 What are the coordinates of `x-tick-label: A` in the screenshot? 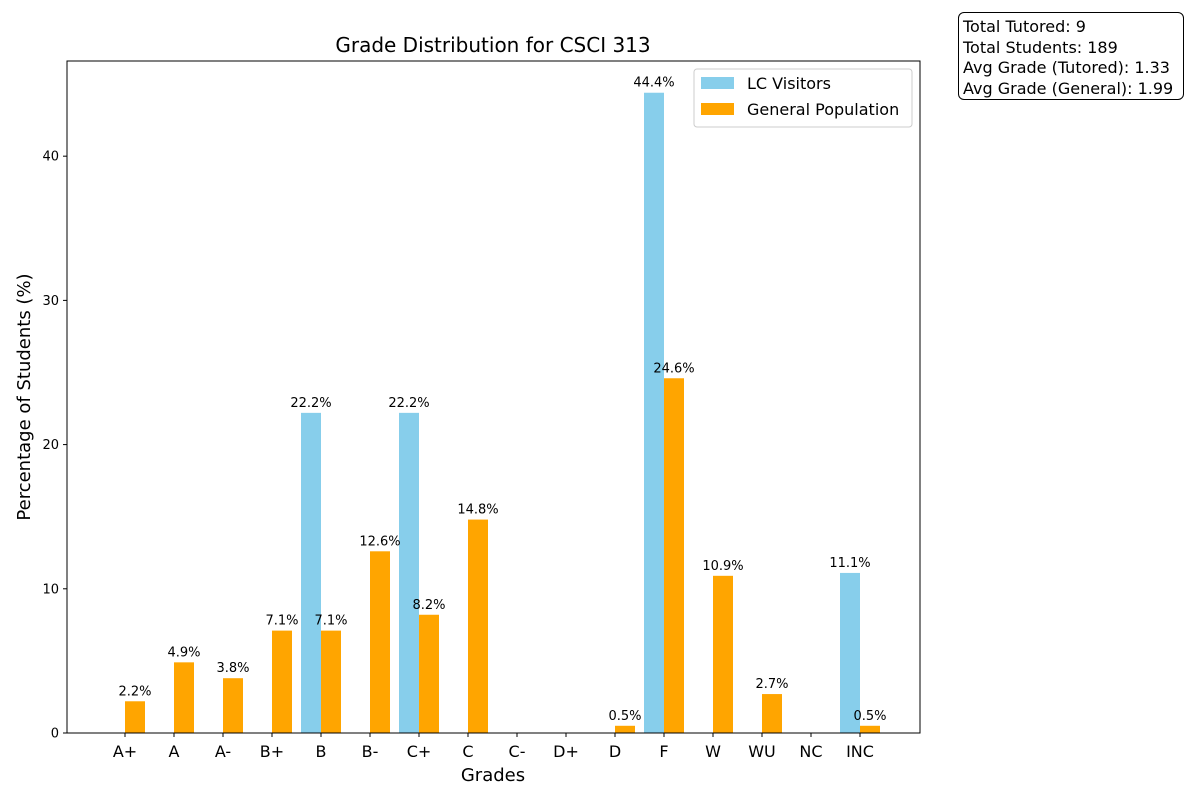 It's located at (174, 751).